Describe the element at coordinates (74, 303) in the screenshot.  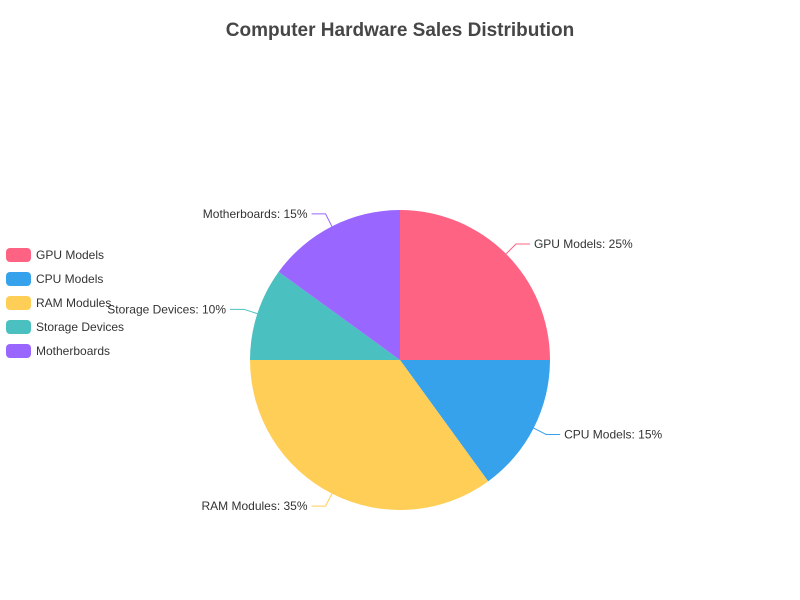
I see `legend-label: RAM Modules` at that location.